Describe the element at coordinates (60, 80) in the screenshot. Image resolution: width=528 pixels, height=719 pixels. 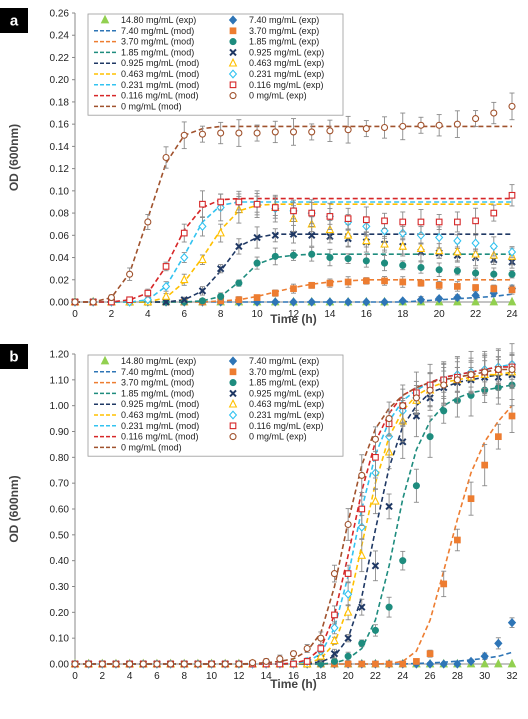
I see `y-tick-label: 0.20` at that location.